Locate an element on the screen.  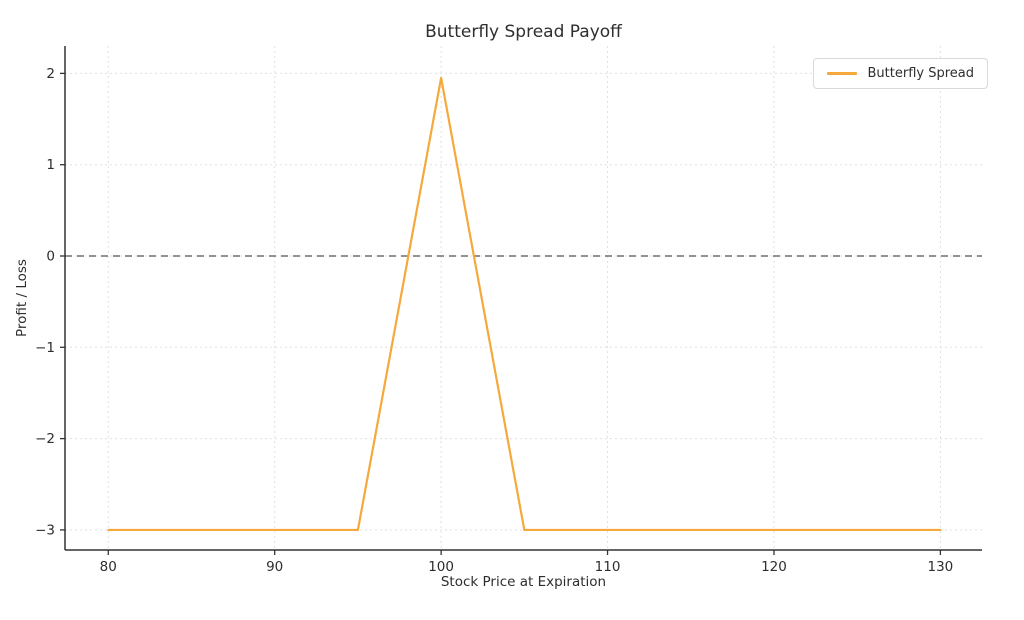
y-tick-label: −1 is located at coordinates (45, 348).